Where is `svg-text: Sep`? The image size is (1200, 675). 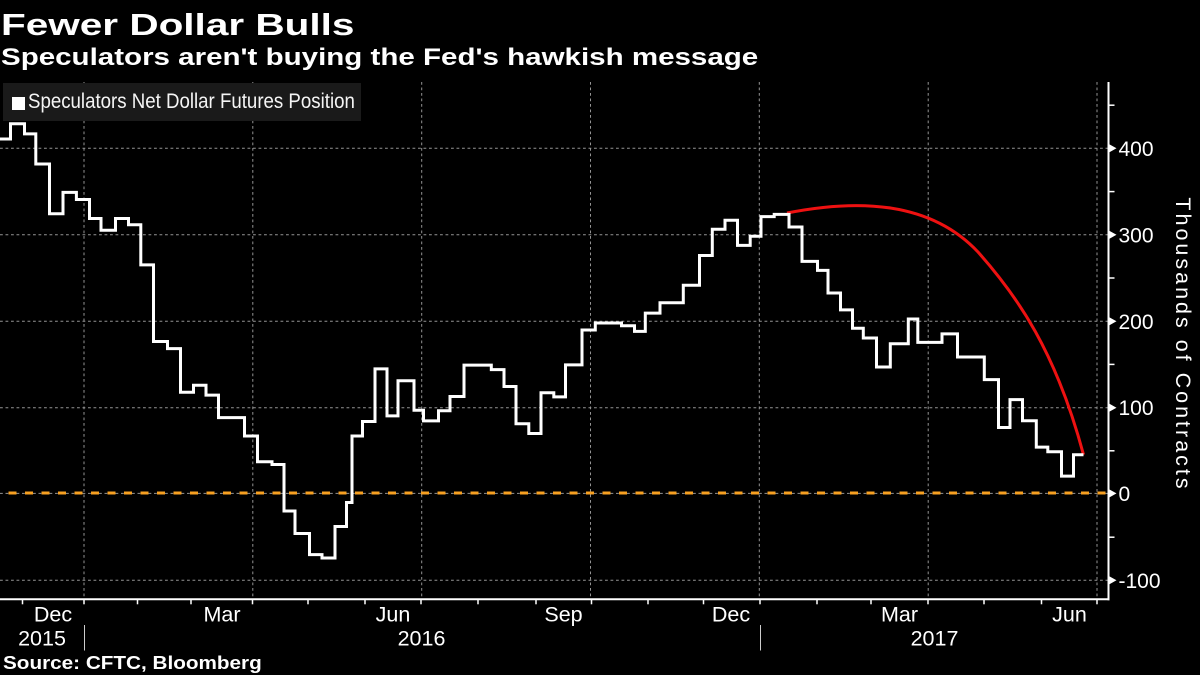 svg-text: Sep is located at coordinates (563, 615).